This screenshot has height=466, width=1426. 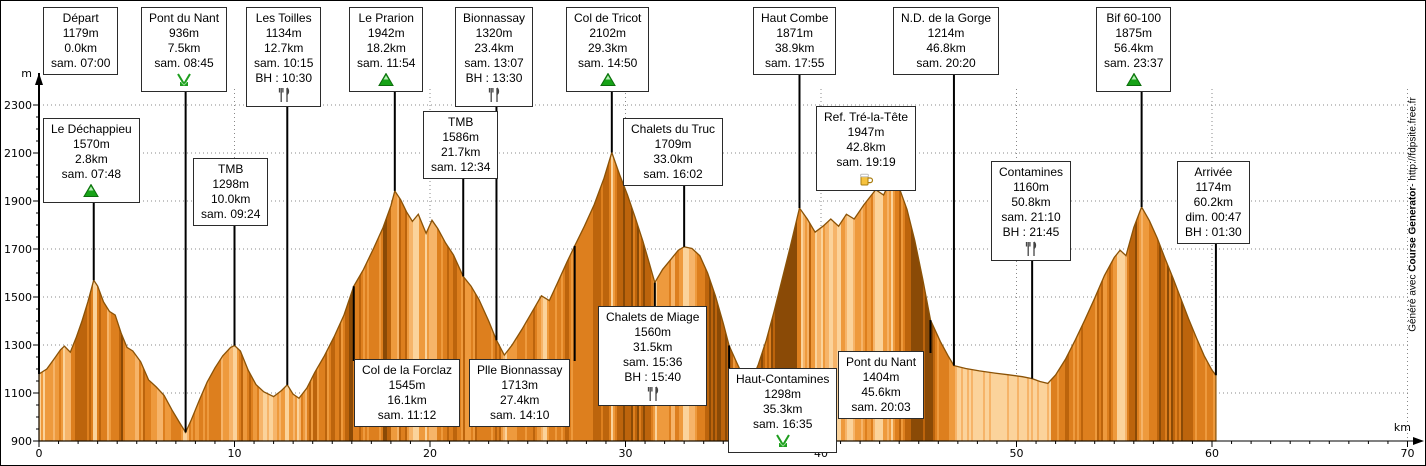 I want to click on y-tick-label: 1100, so click(x=18, y=393).